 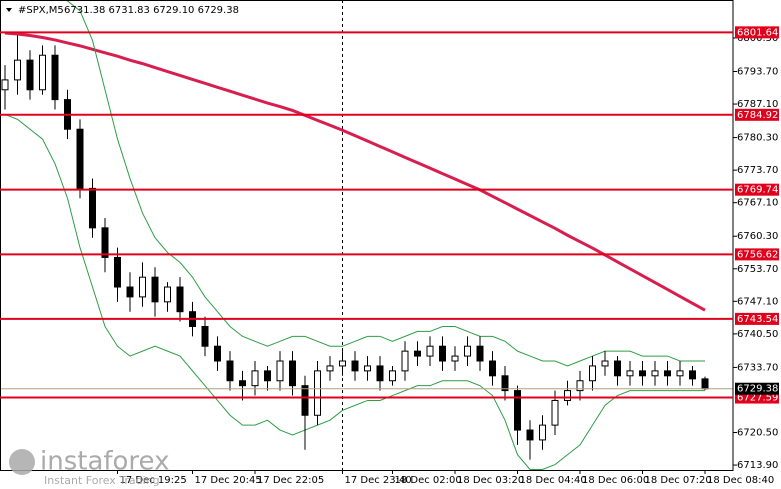 What do you see at coordinates (22, 462) in the screenshot?
I see `watermark-logo` at bounding box center [22, 462].